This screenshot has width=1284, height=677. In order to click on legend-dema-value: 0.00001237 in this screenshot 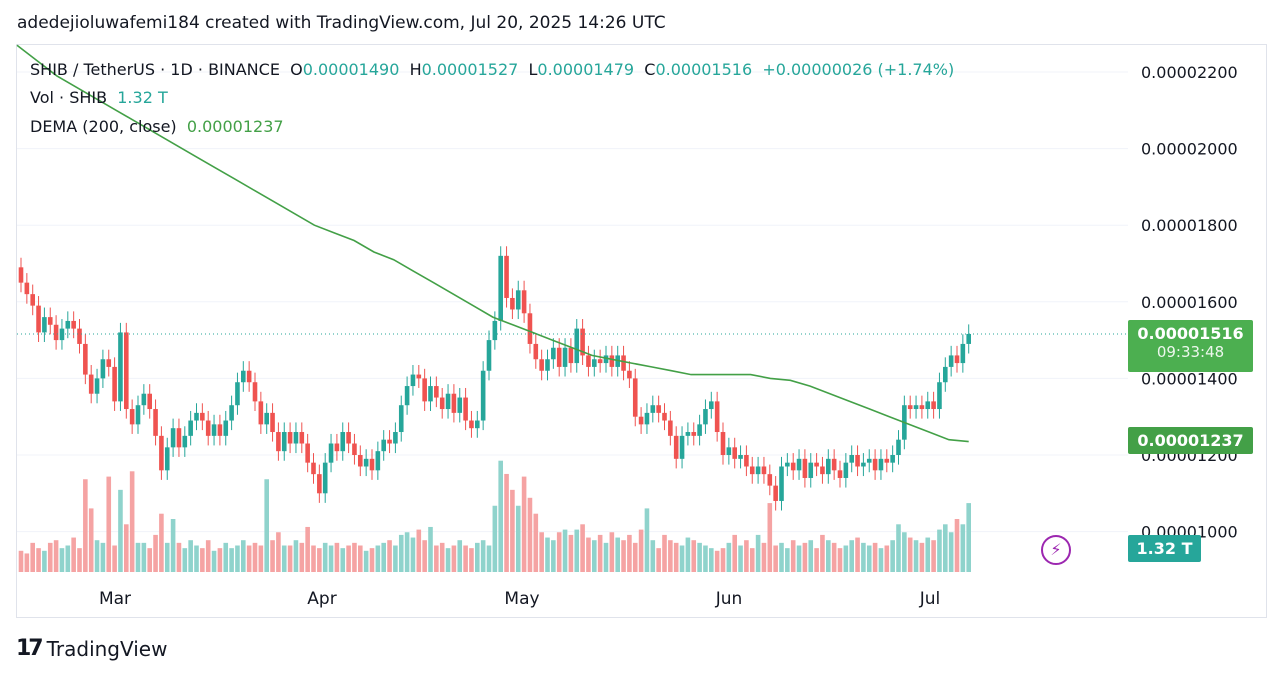, I will do `click(235, 126)`.